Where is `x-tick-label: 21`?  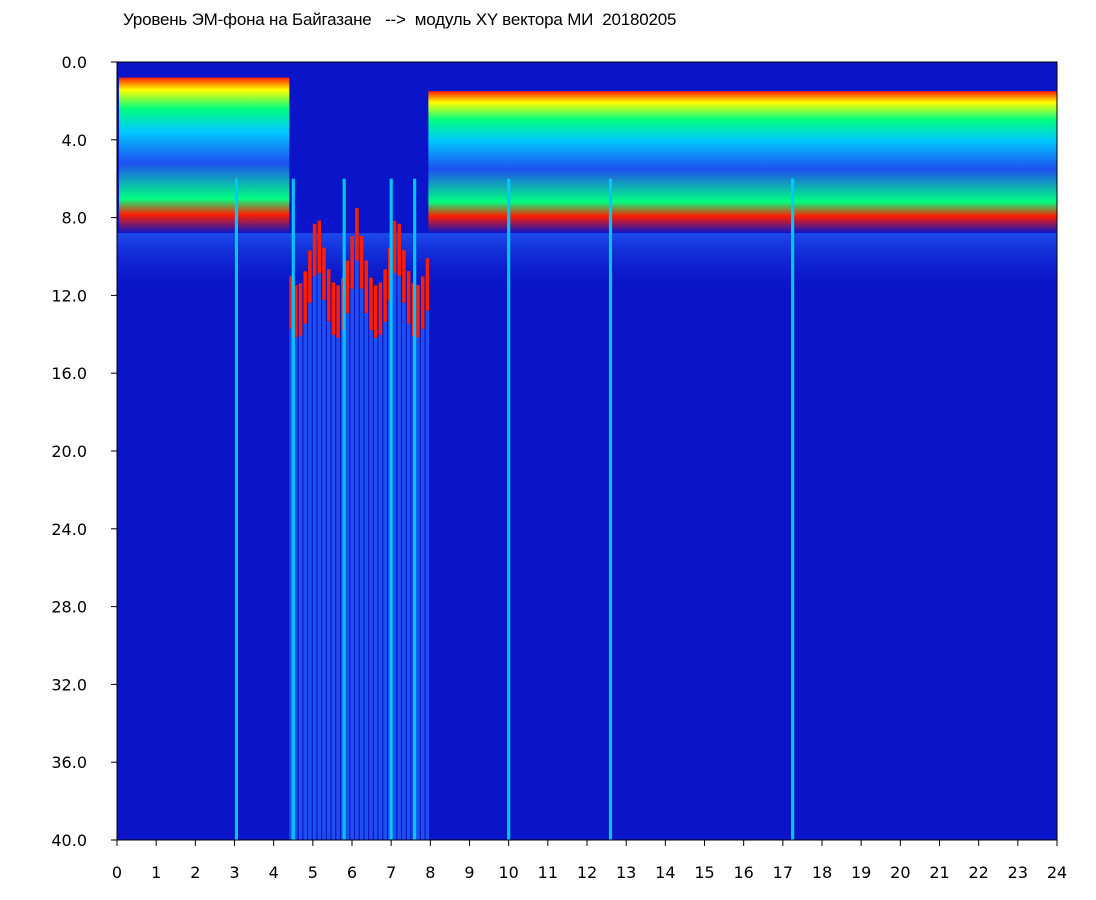 x-tick-label: 21 is located at coordinates (939, 872).